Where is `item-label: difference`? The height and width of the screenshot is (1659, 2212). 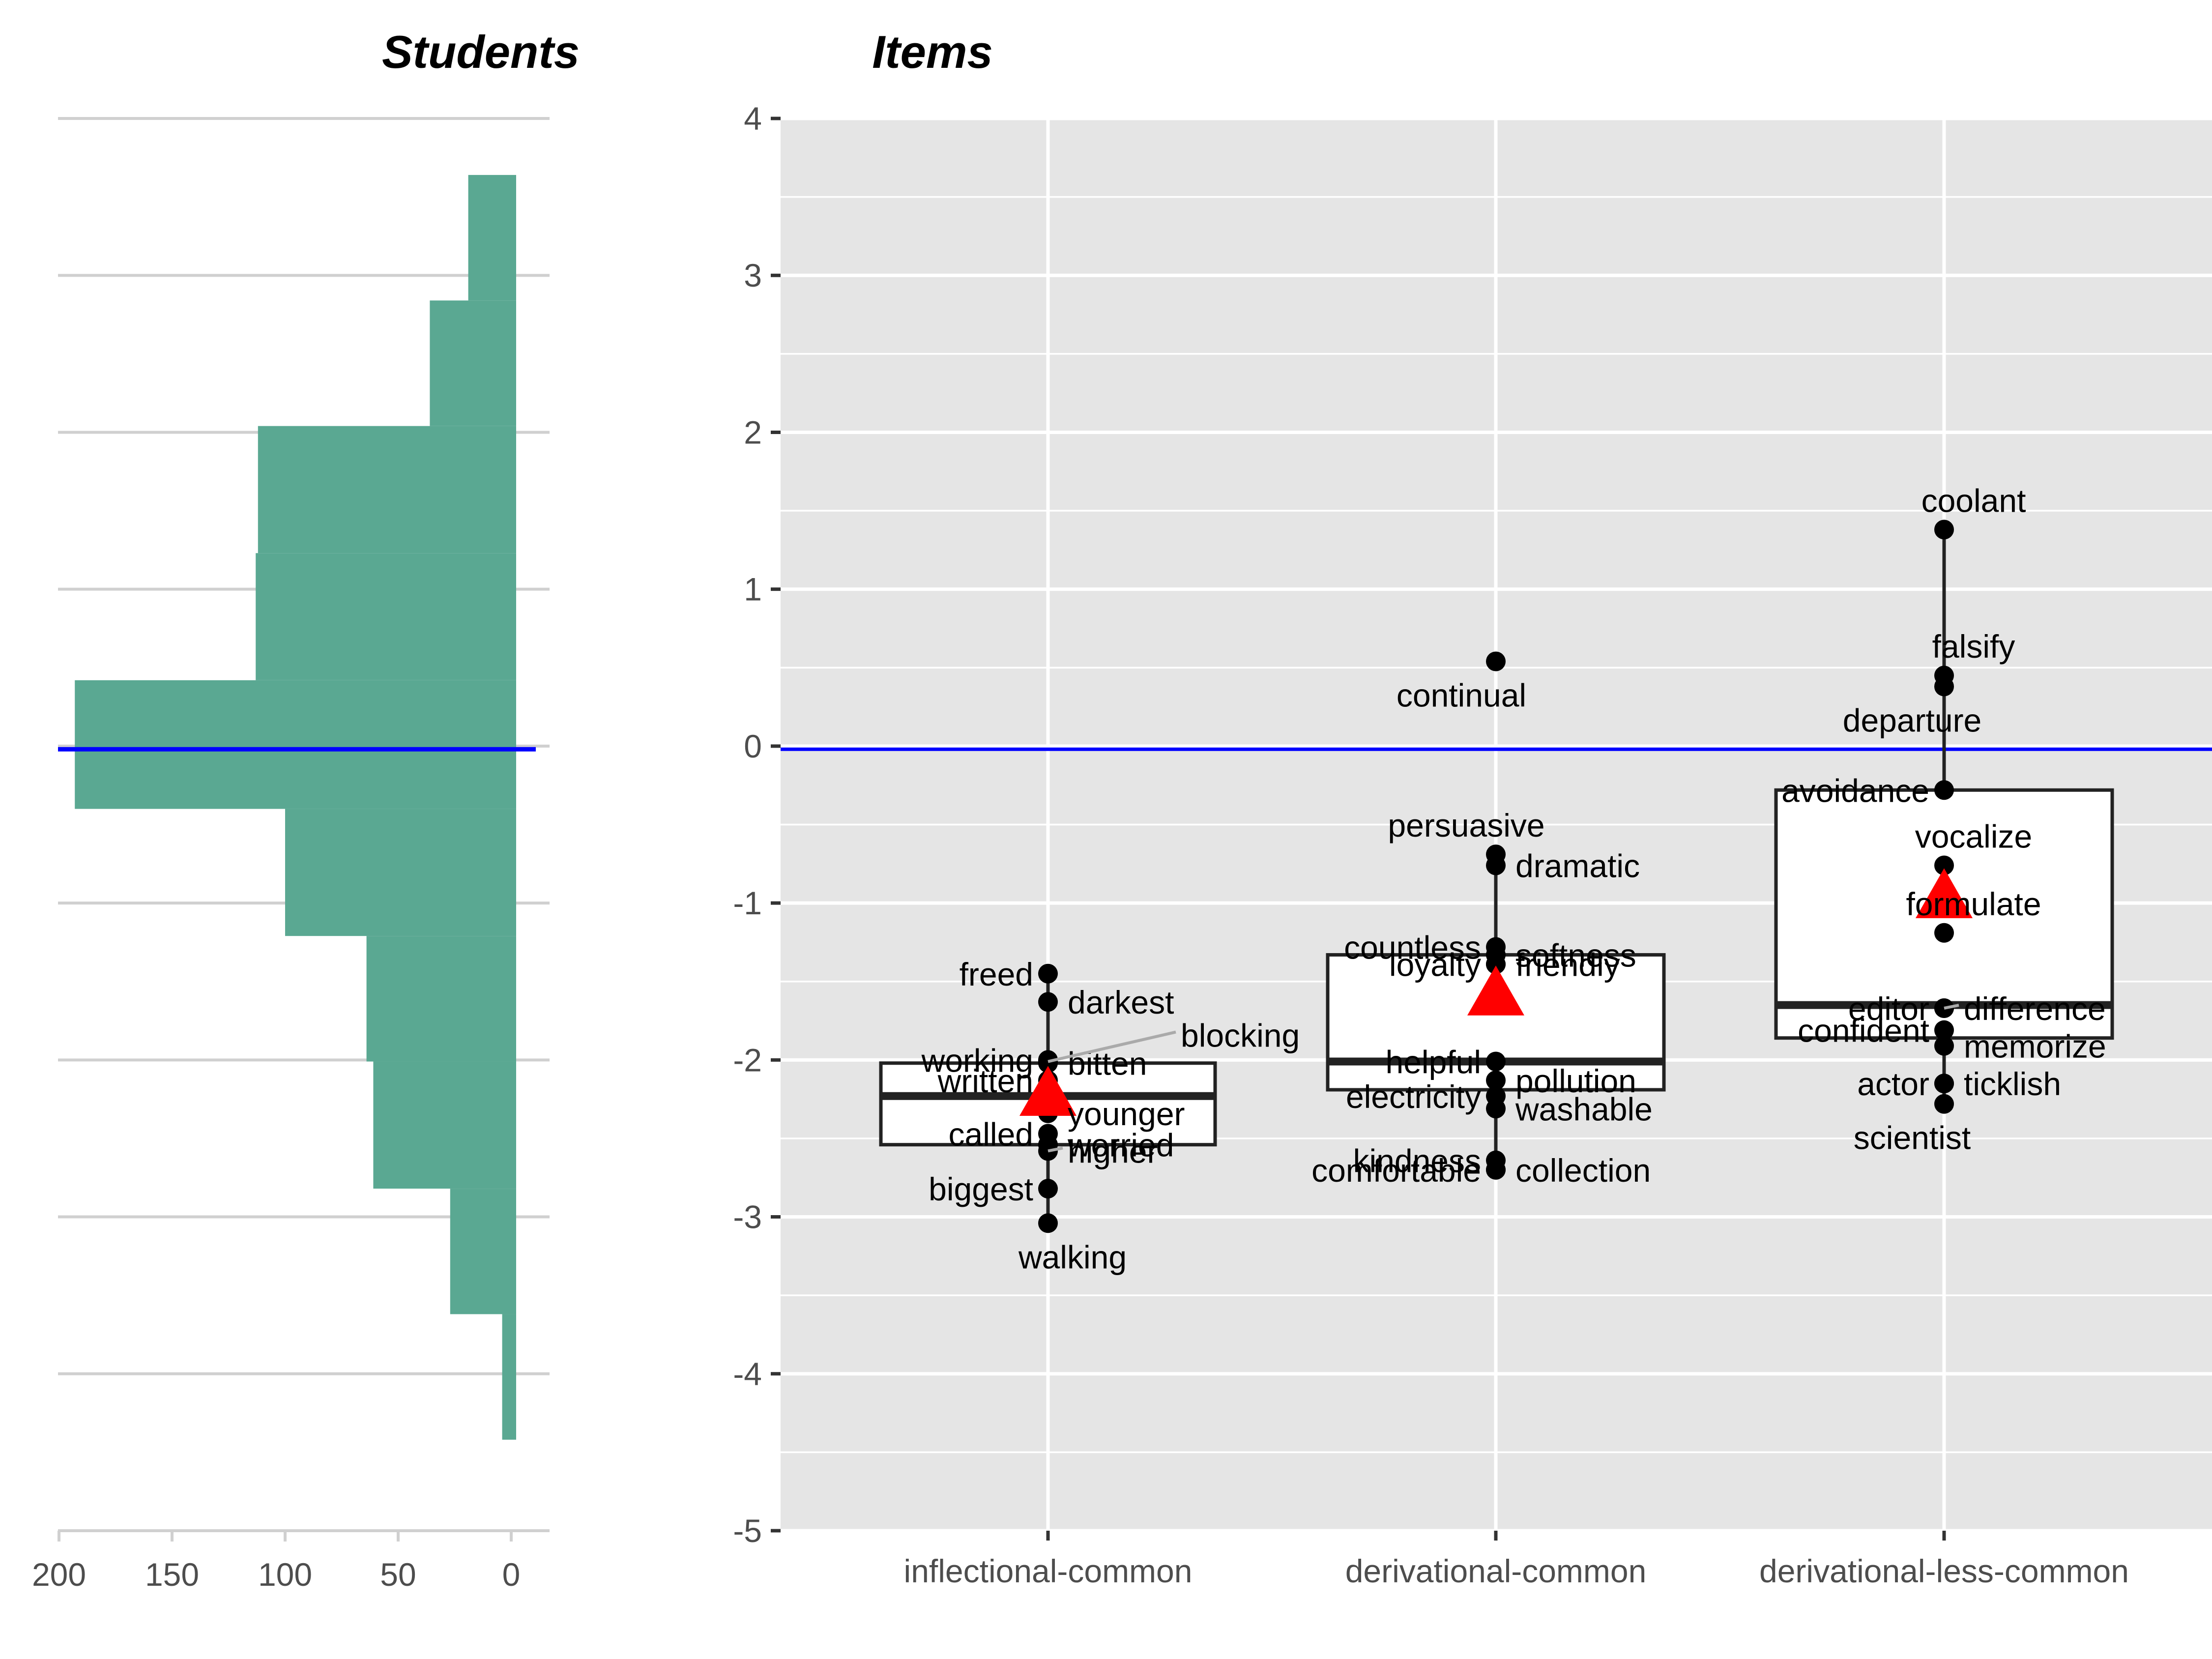
item-label: difference is located at coordinates (2035, 1009).